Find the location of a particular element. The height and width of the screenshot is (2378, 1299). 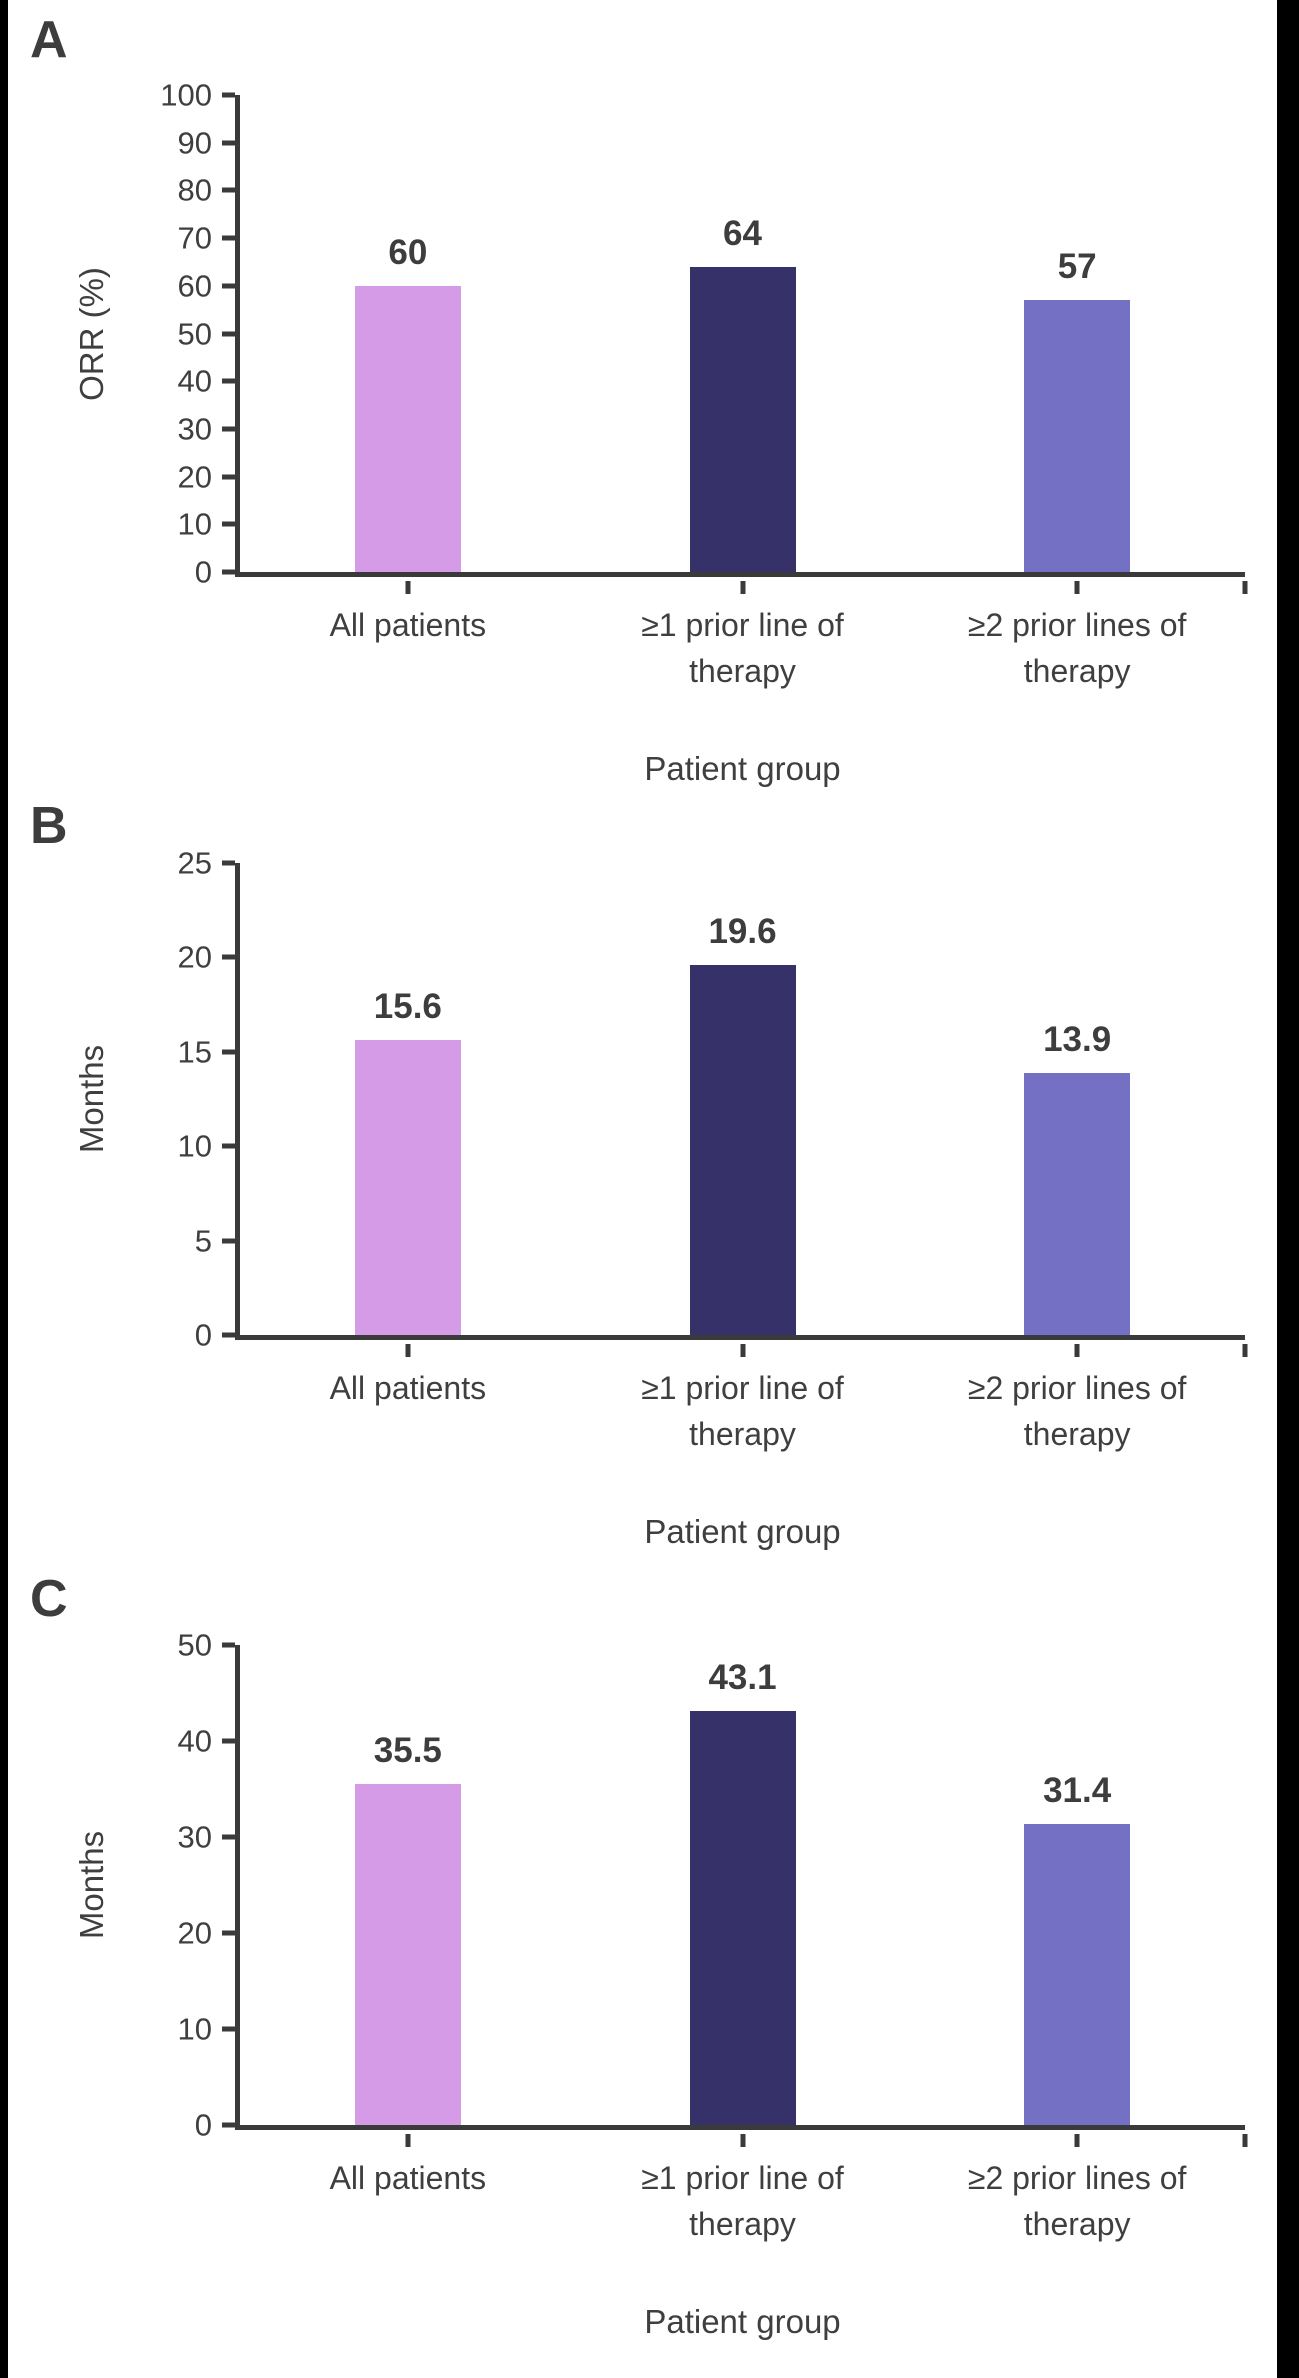

y-tick-label: 90 is located at coordinates (194, 143).